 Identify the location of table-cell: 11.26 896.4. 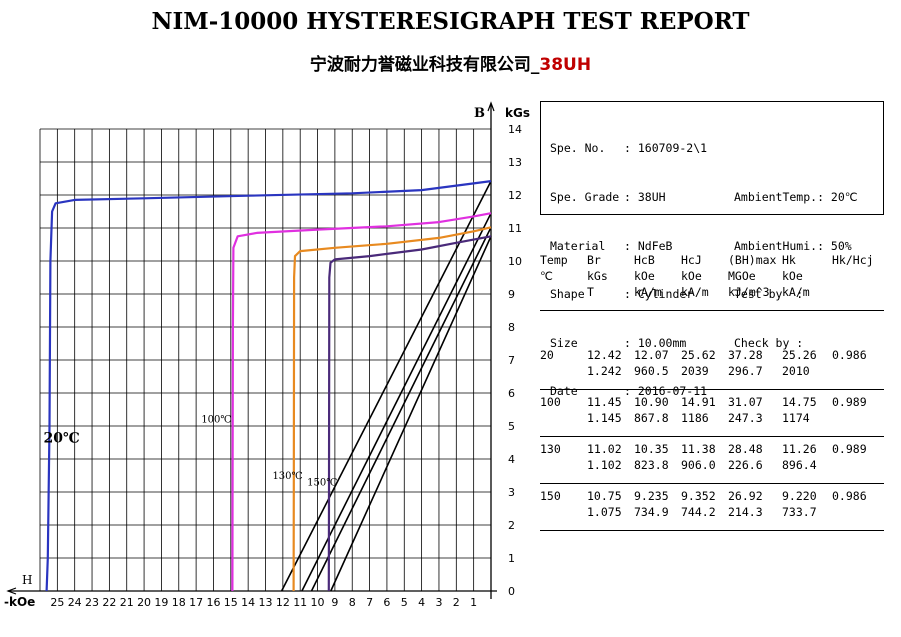
(807, 462).